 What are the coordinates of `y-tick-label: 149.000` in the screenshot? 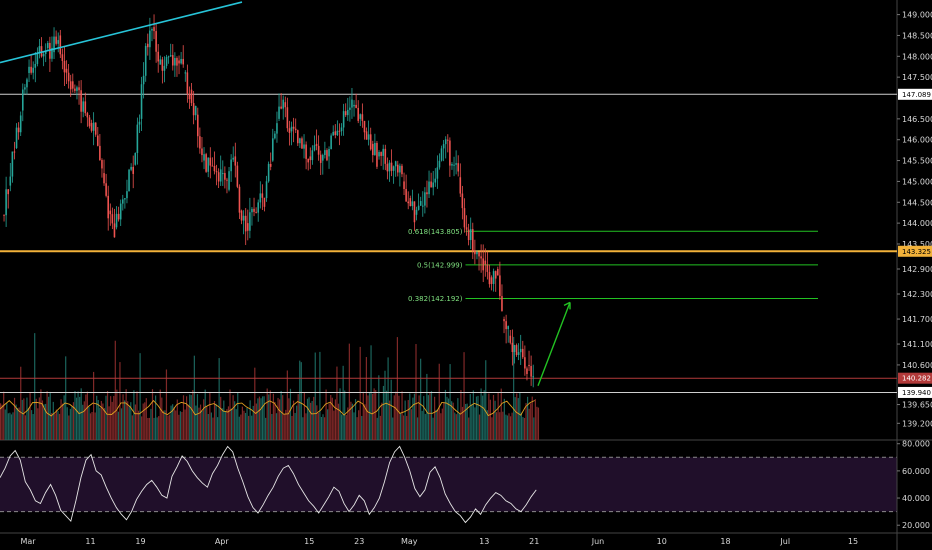 It's located at (917, 15).